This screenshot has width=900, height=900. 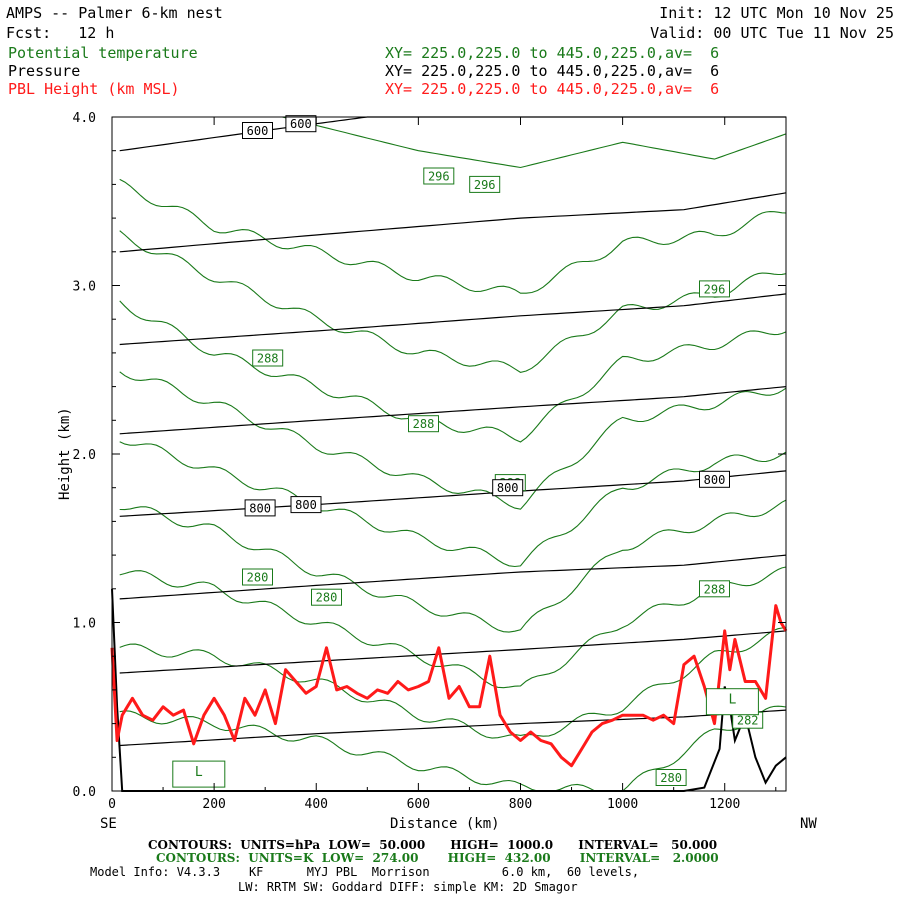 What do you see at coordinates (94, 89) in the screenshot?
I see `legend-pbl-label: PBL Height (km MSL)` at bounding box center [94, 89].